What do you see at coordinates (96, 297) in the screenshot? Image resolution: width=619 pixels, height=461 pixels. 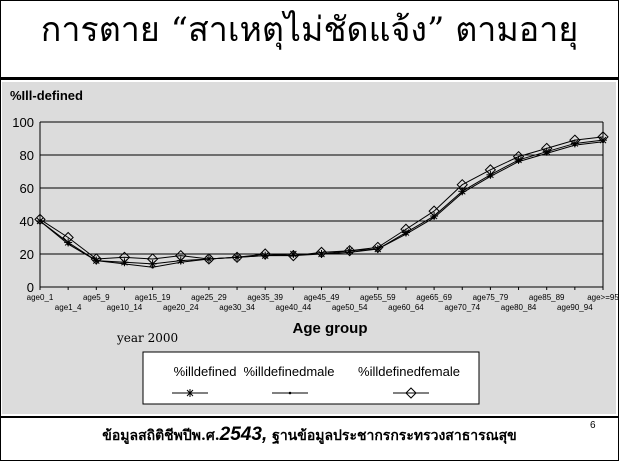 I see `x-tick-label: age5_9` at bounding box center [96, 297].